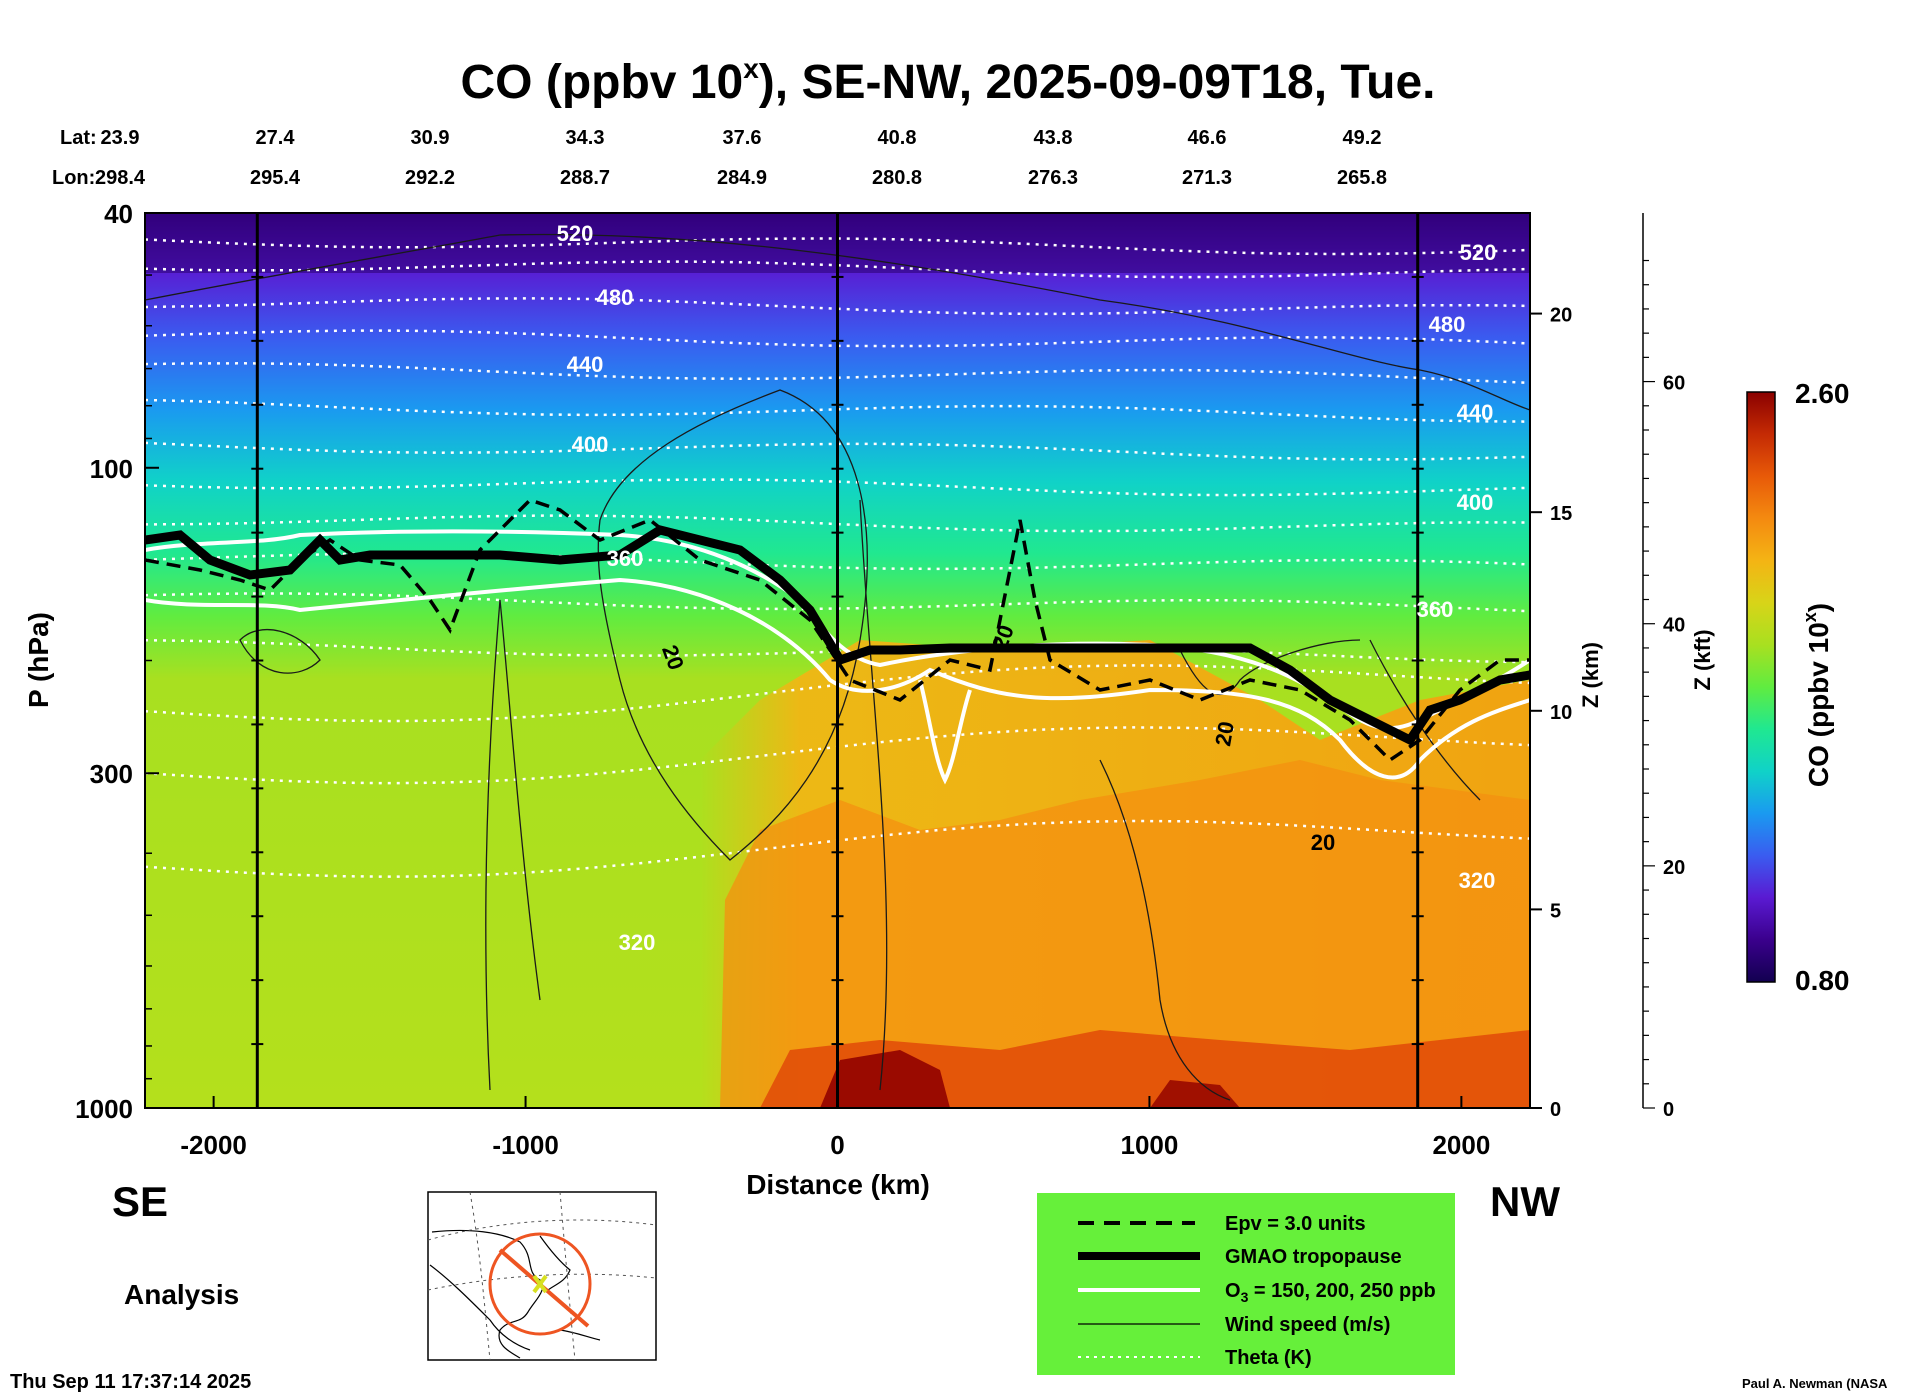 This screenshot has height=1394, width=1926. I want to click on lon-value: 288.7, so click(585, 178).